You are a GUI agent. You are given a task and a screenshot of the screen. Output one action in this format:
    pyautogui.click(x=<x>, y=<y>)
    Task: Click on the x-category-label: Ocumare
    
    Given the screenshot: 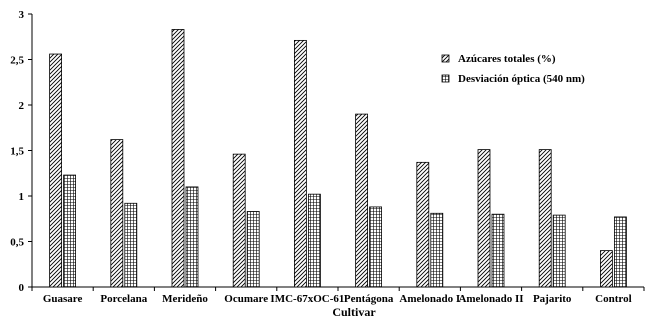 What is the action you would take?
    pyautogui.click(x=246, y=299)
    